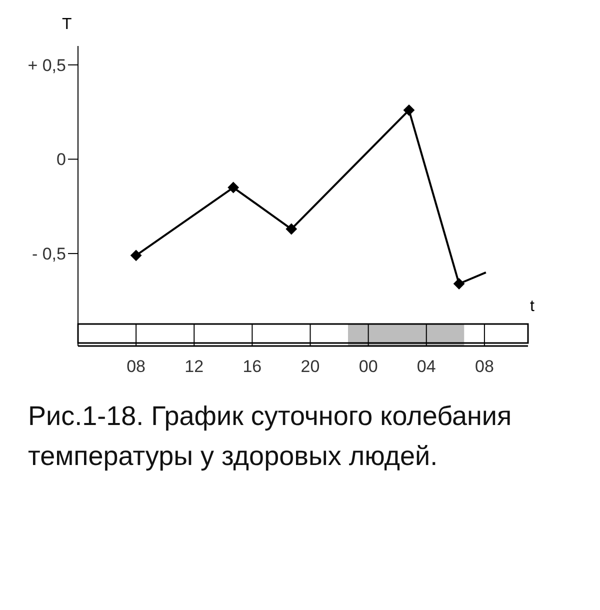 This screenshot has width=600, height=610. I want to click on x-tick-label: 00, so click(368, 366).